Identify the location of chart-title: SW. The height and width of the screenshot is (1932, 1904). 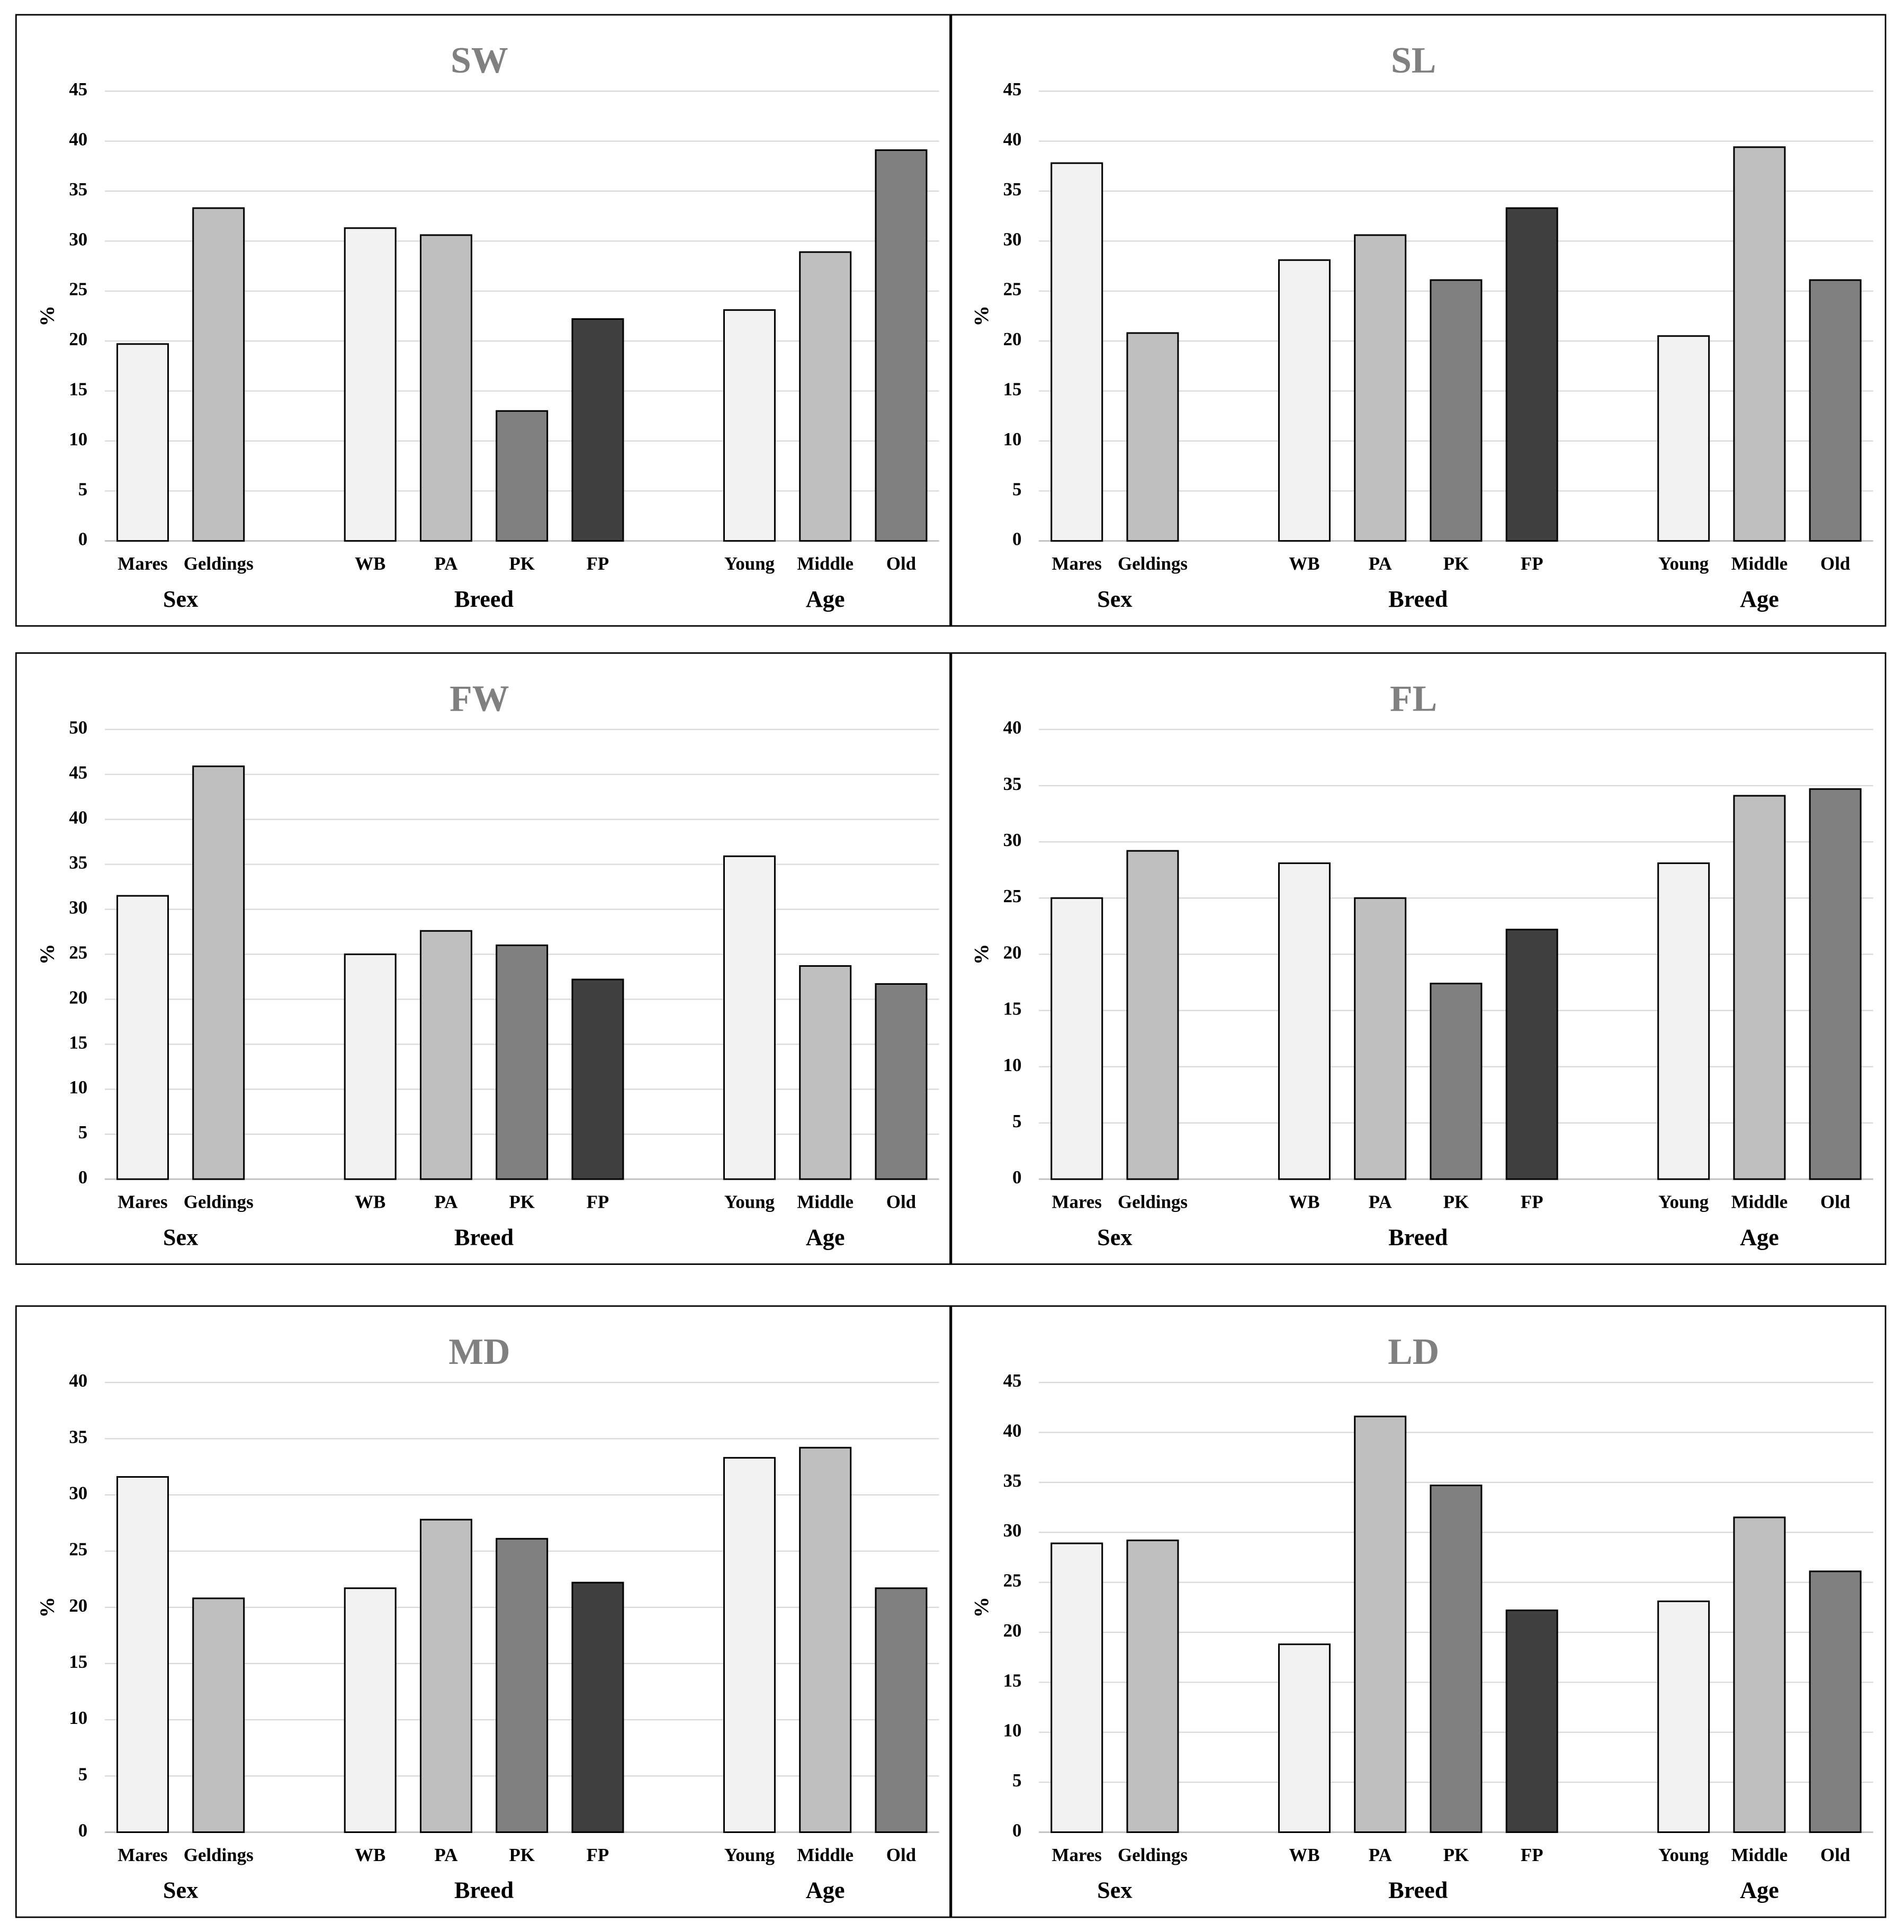
(479, 61).